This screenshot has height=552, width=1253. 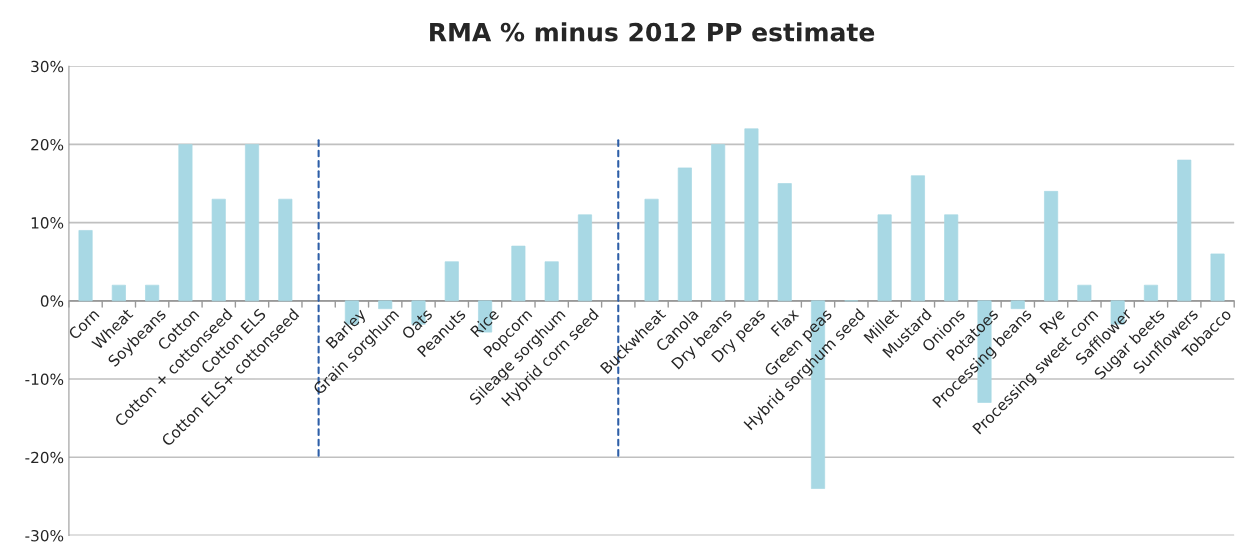 I want to click on x-tick-label: Rye, so click(x=1053, y=322).